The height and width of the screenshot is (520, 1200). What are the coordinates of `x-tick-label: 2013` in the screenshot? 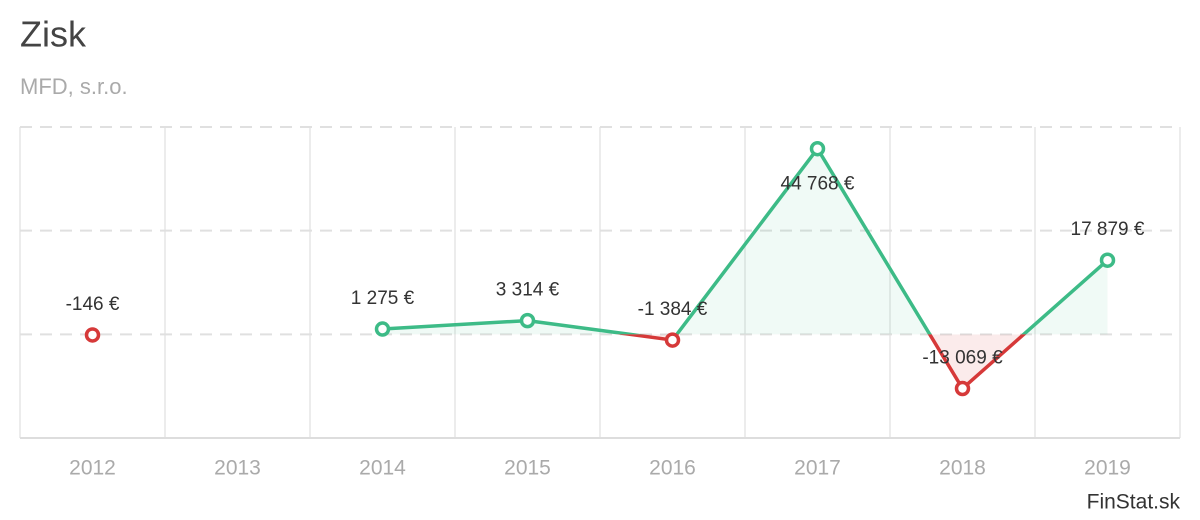 It's located at (237, 468).